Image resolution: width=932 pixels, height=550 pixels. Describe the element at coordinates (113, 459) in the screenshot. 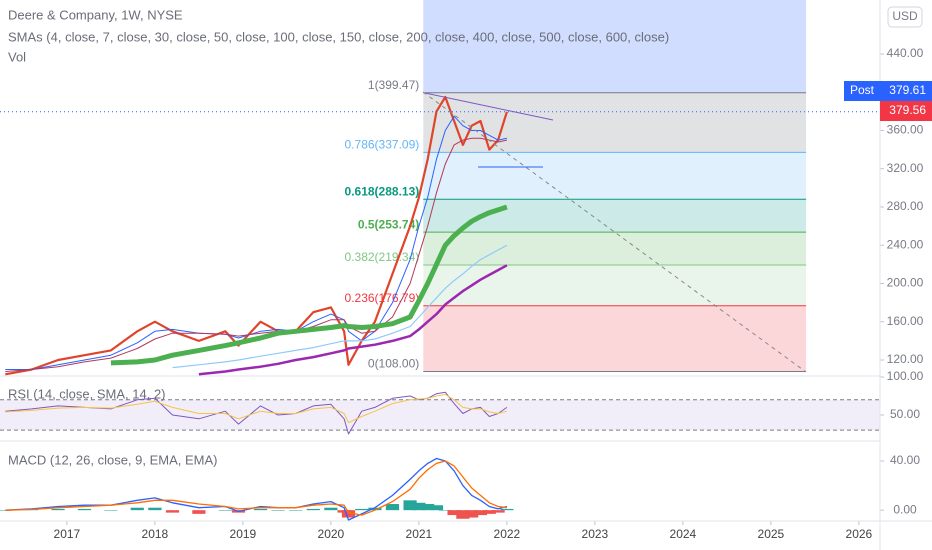

I see `pane-title: MACD (12, 26, close, 9, EMA, EMA)` at that location.